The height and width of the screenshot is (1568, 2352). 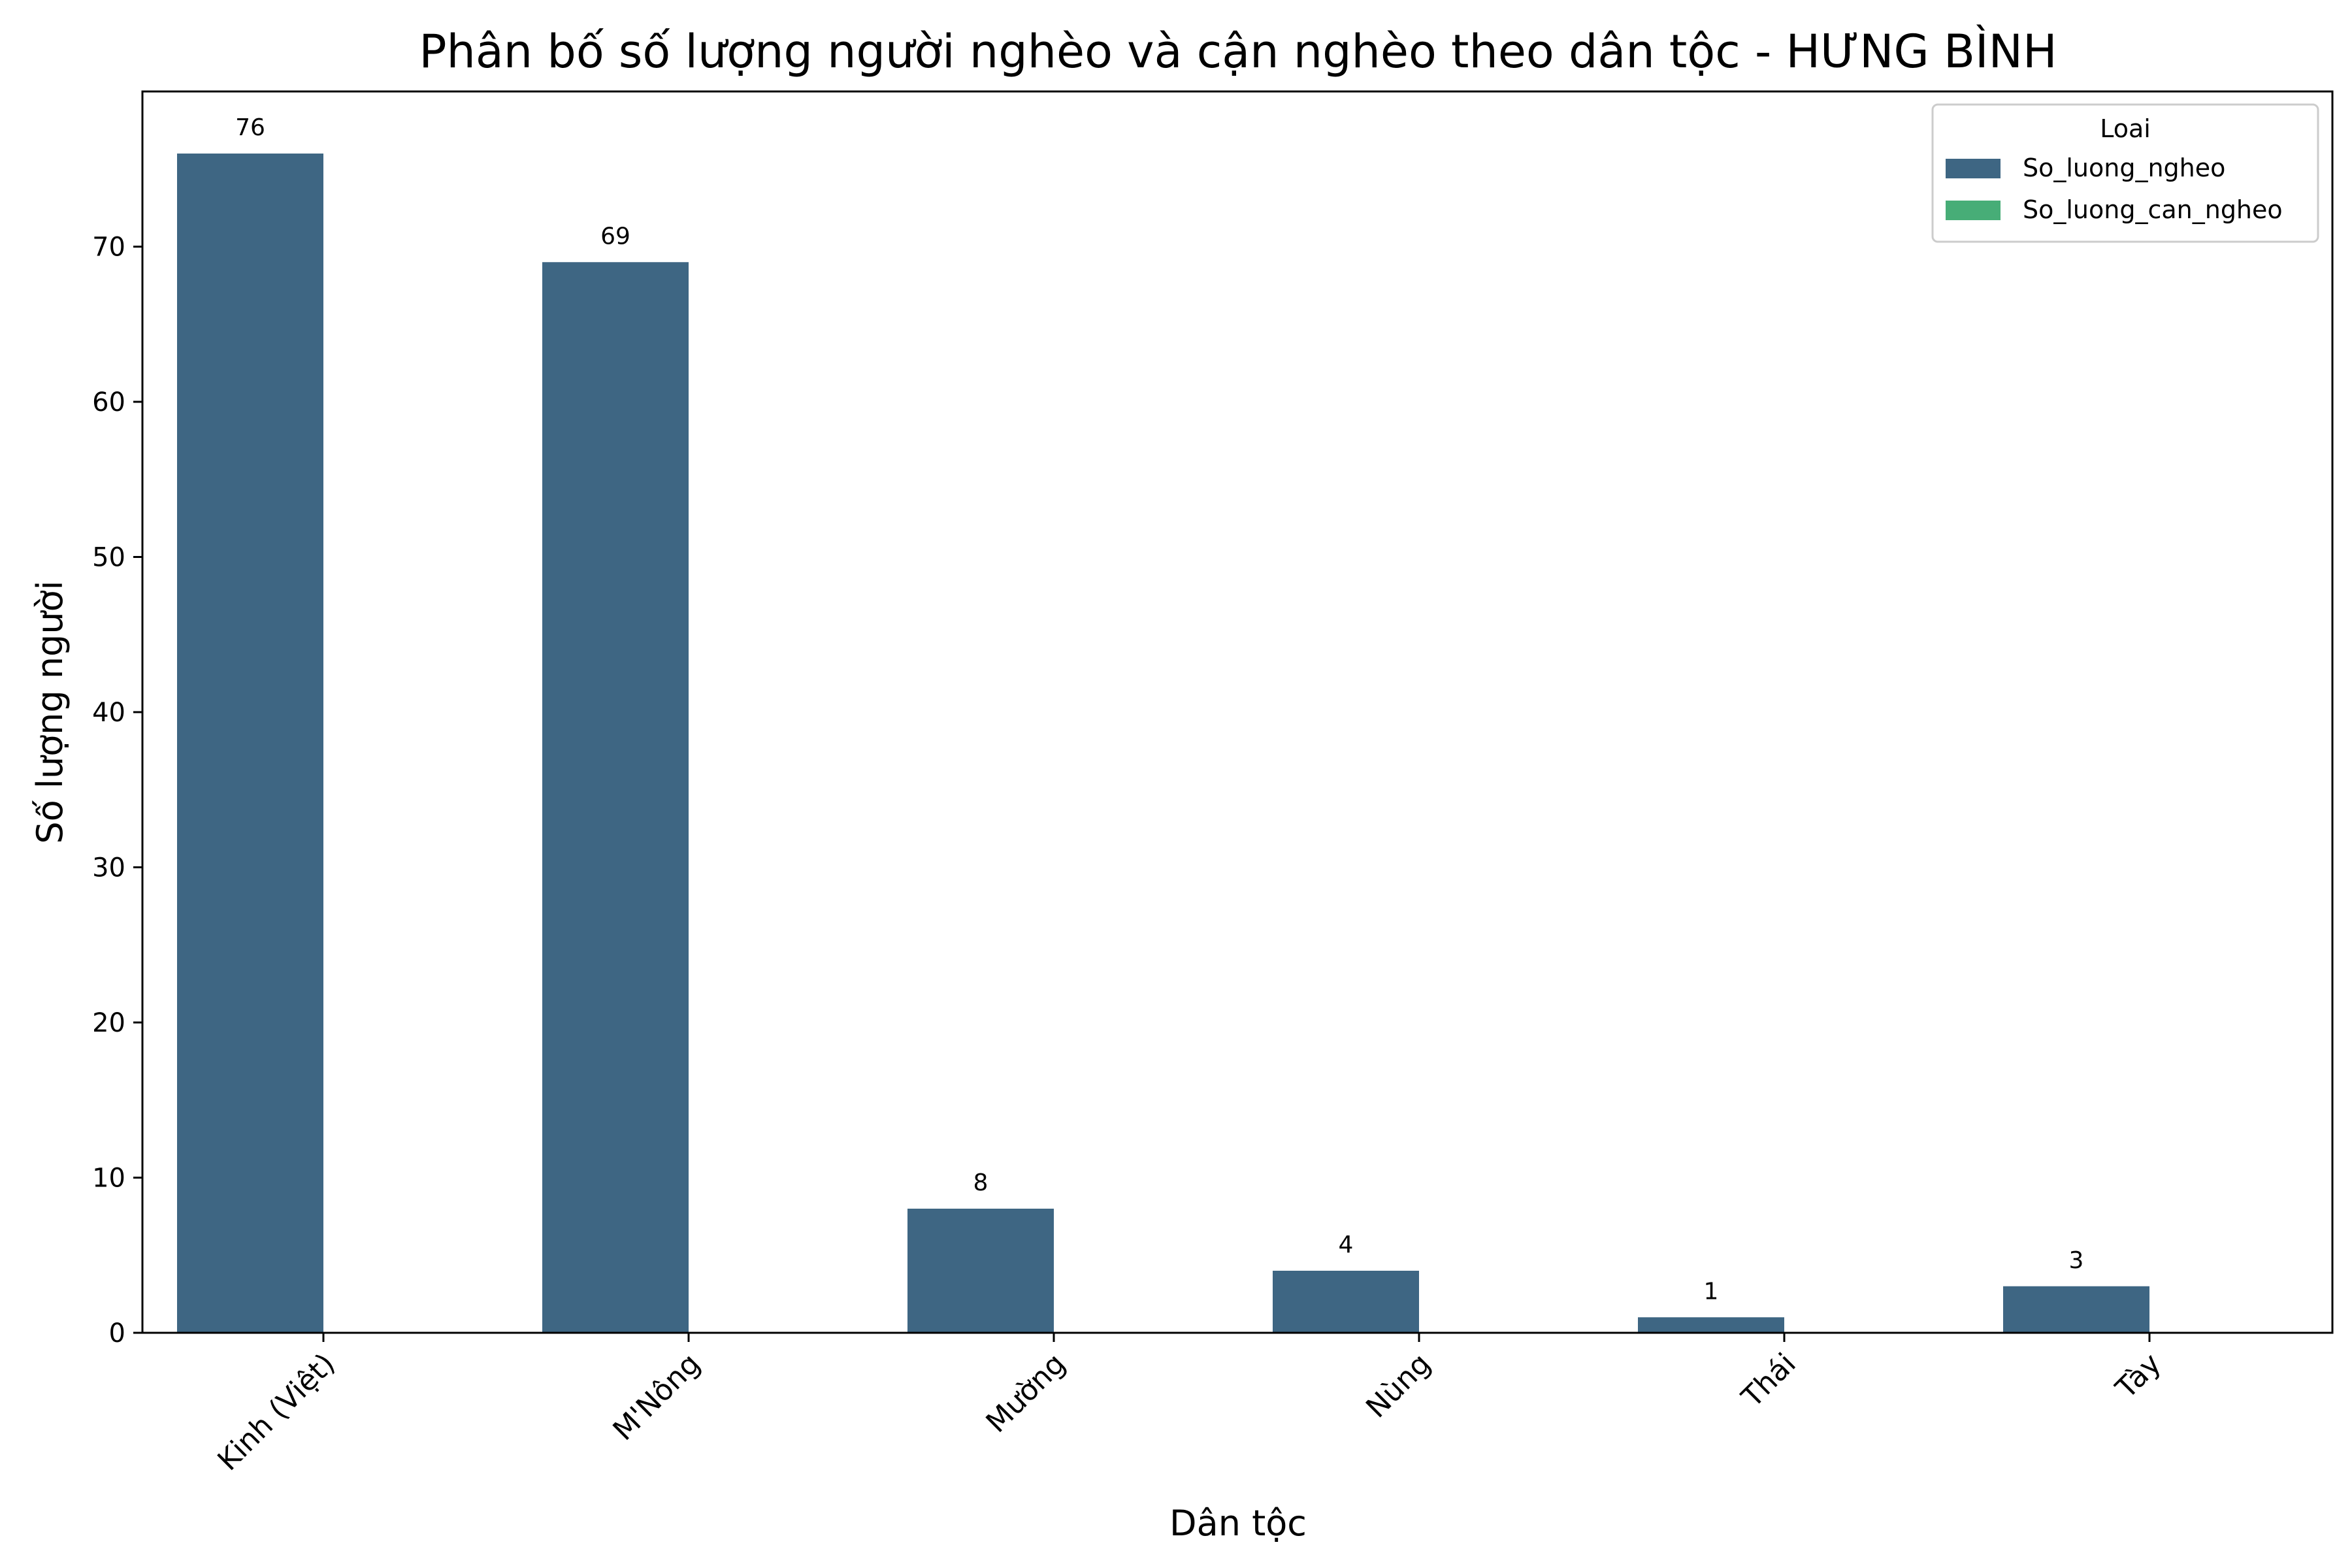 I want to click on data-label-muong: 8, so click(x=980, y=1182).